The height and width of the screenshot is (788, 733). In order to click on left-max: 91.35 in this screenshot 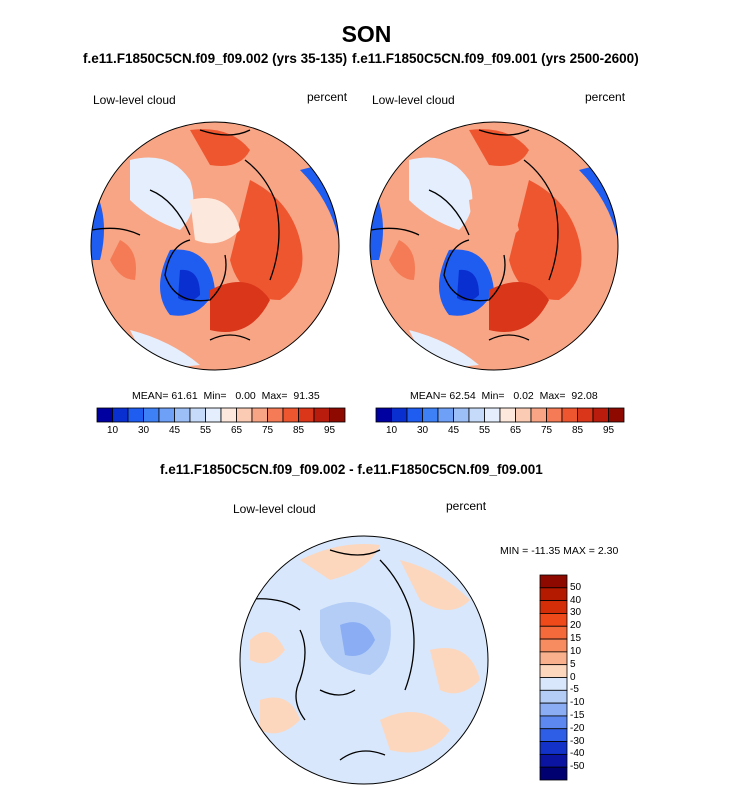, I will do `click(306, 396)`.